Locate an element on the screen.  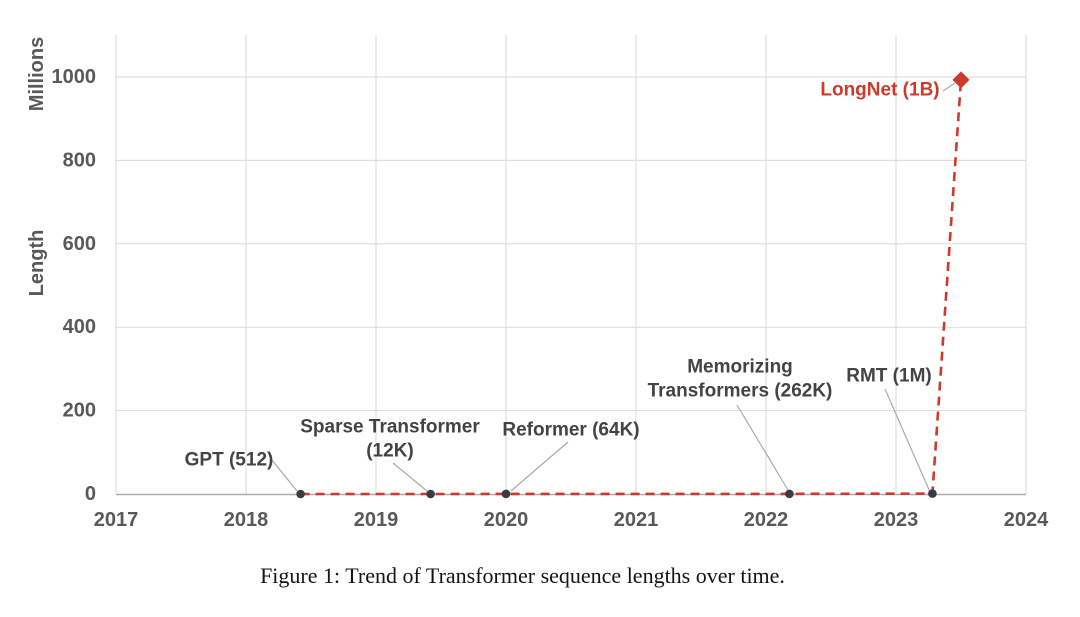
annotation-label-line: Reformer (64K) is located at coordinates (570, 430).